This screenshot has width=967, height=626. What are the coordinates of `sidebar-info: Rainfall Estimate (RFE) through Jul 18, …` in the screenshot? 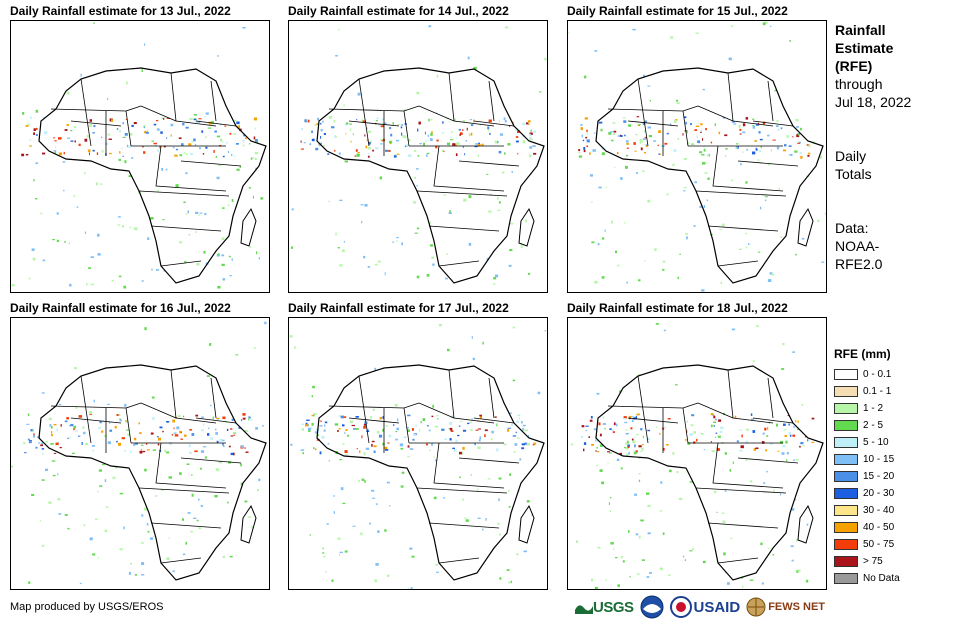 It's located at (897, 147).